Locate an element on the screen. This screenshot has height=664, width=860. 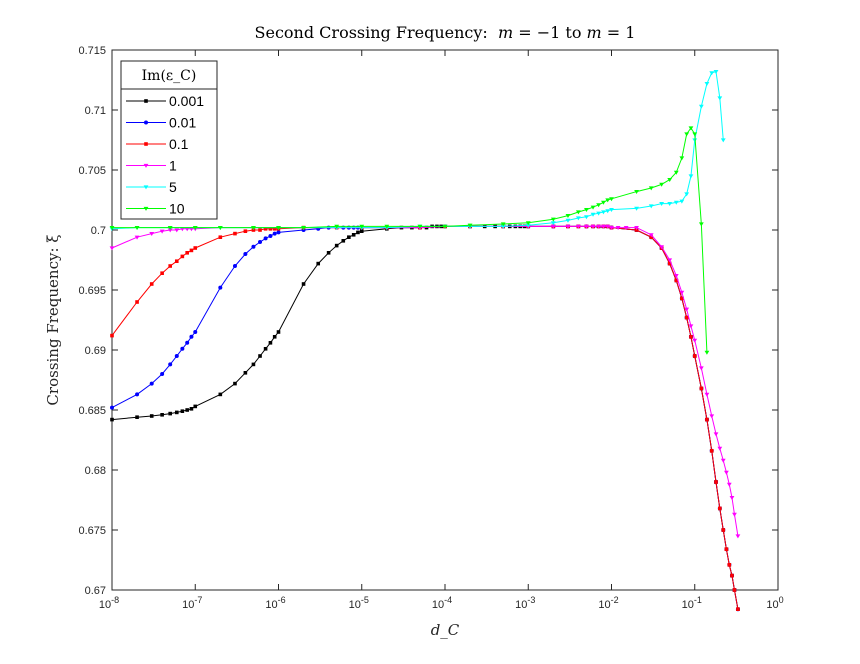
x-tick-label: 10⁰ is located at coordinates (774, 603).